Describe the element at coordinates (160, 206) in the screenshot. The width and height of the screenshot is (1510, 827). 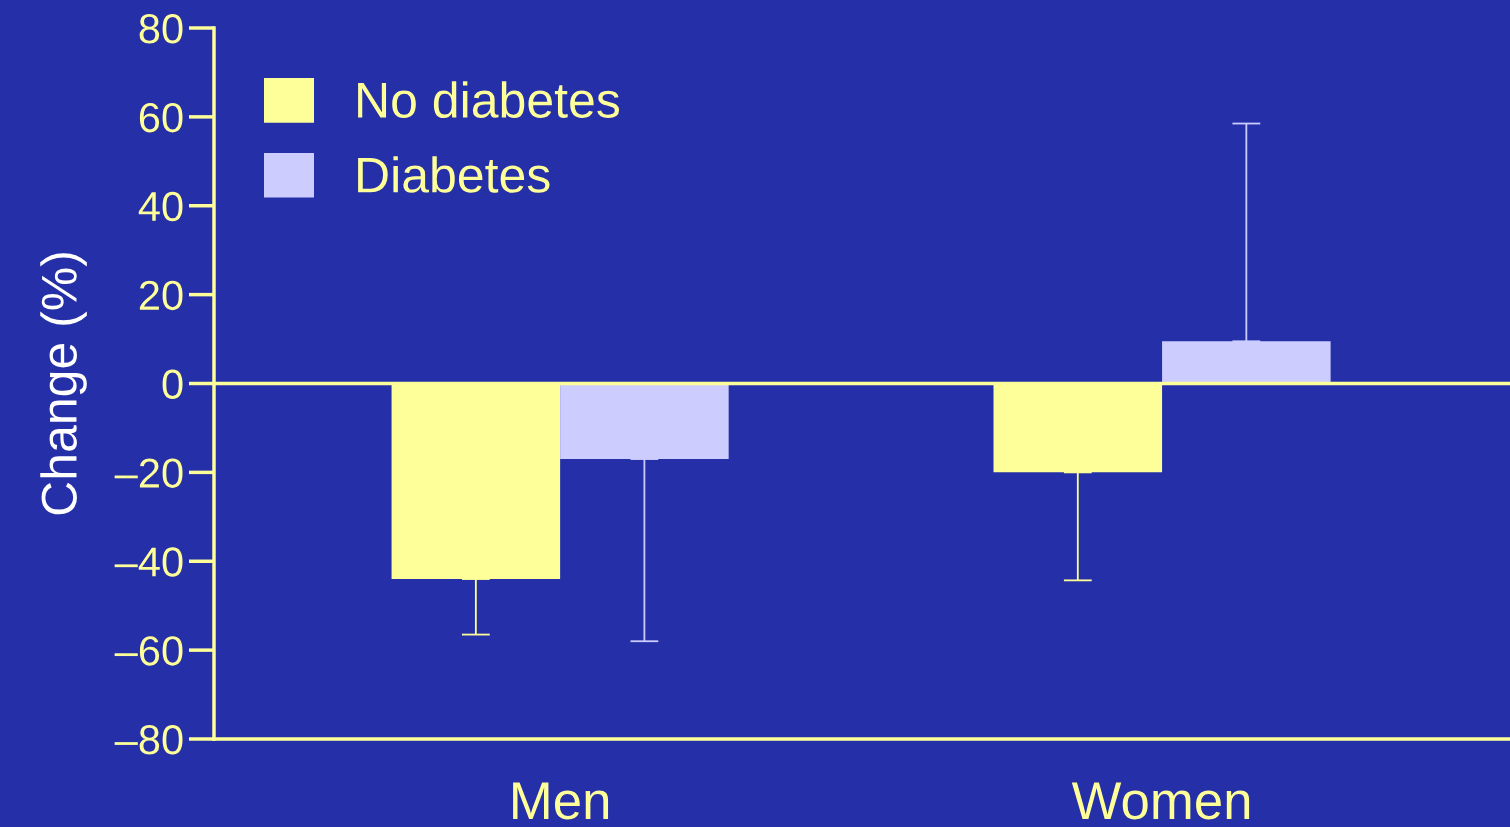
I see `y-tick-label: 40` at that location.